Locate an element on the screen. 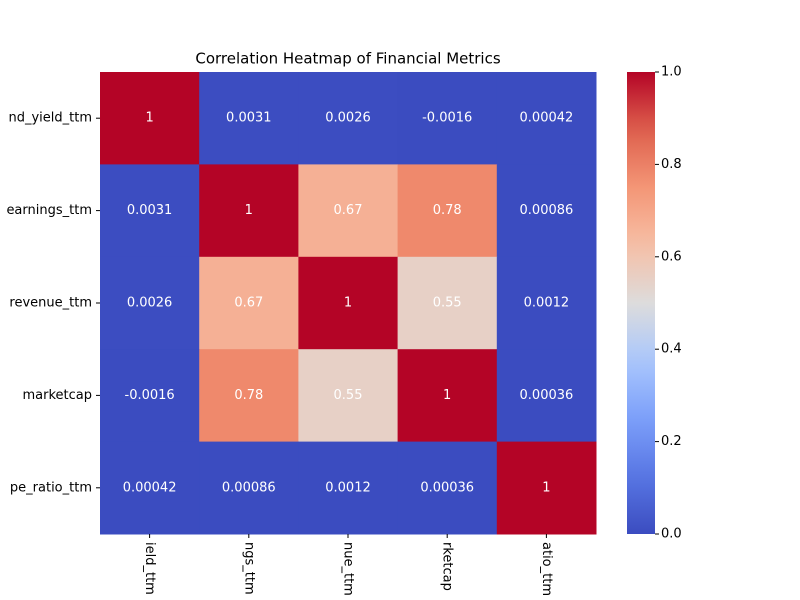  colorbar-tick-label: 0.0 is located at coordinates (671, 534).